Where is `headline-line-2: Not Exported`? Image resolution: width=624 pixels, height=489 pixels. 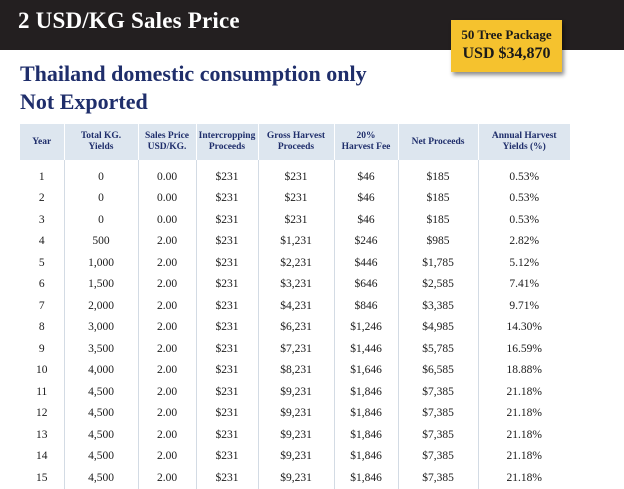 headline-line-2: Not Exported is located at coordinates (84, 101).